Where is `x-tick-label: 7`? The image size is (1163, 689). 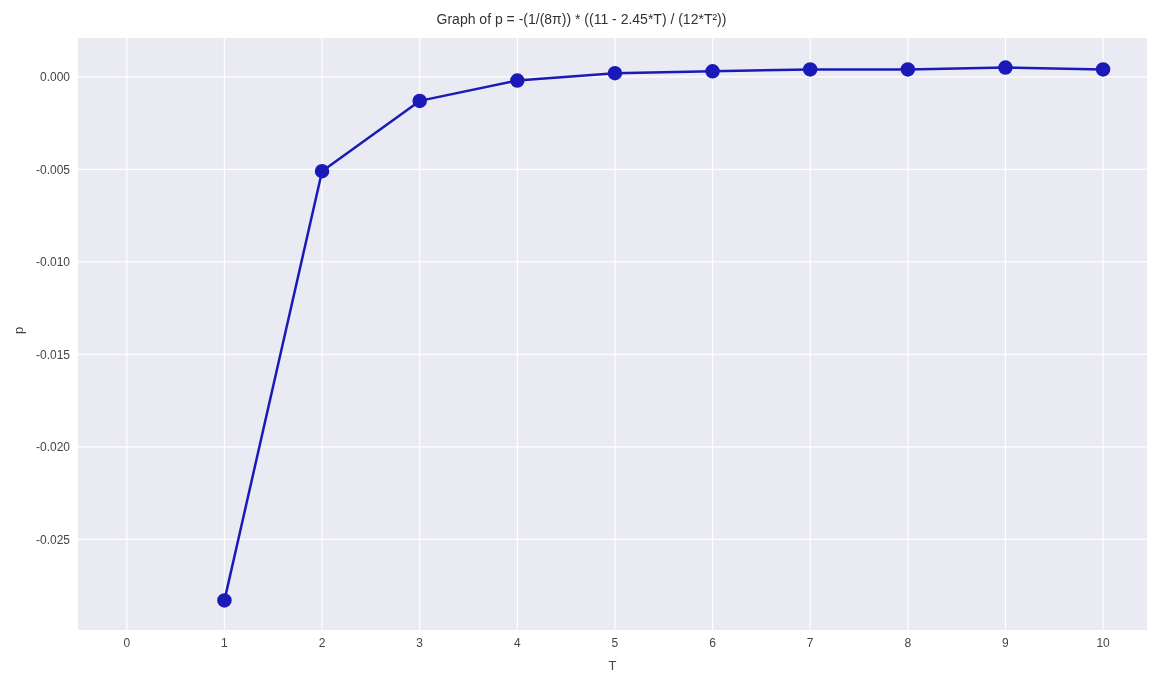
x-tick-label: 7 is located at coordinates (810, 642).